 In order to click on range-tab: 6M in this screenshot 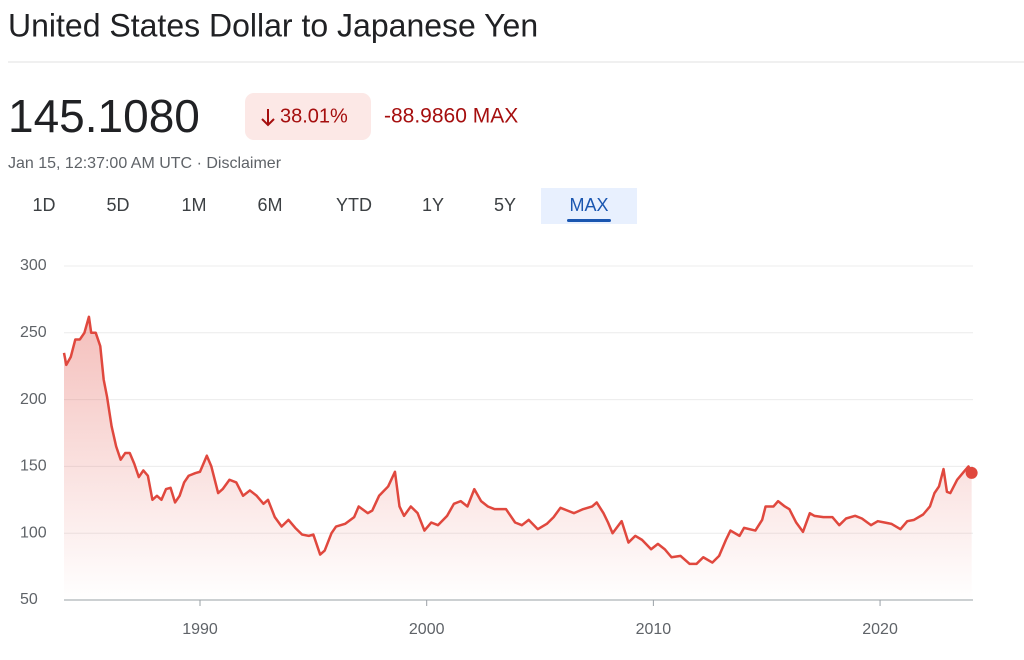, I will do `click(269, 205)`.